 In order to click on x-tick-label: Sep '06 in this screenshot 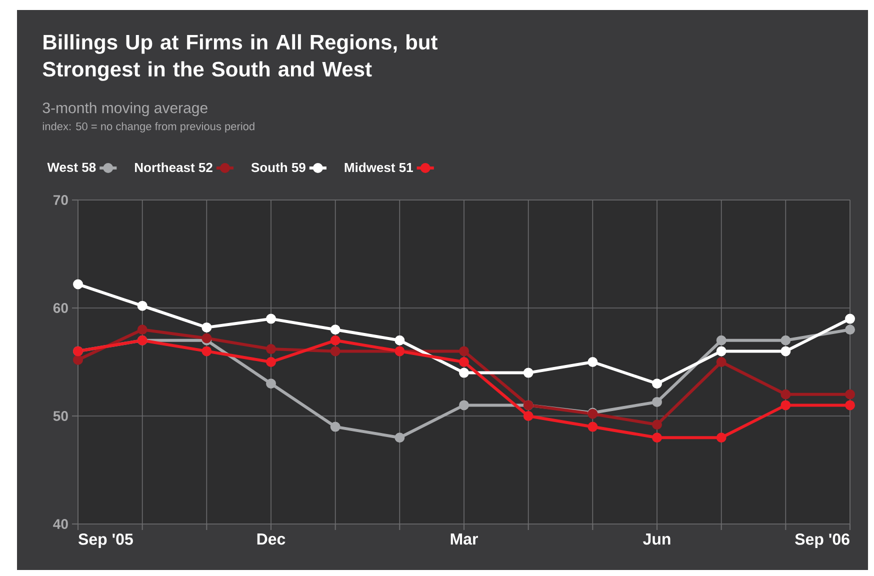, I will do `click(822, 541)`.